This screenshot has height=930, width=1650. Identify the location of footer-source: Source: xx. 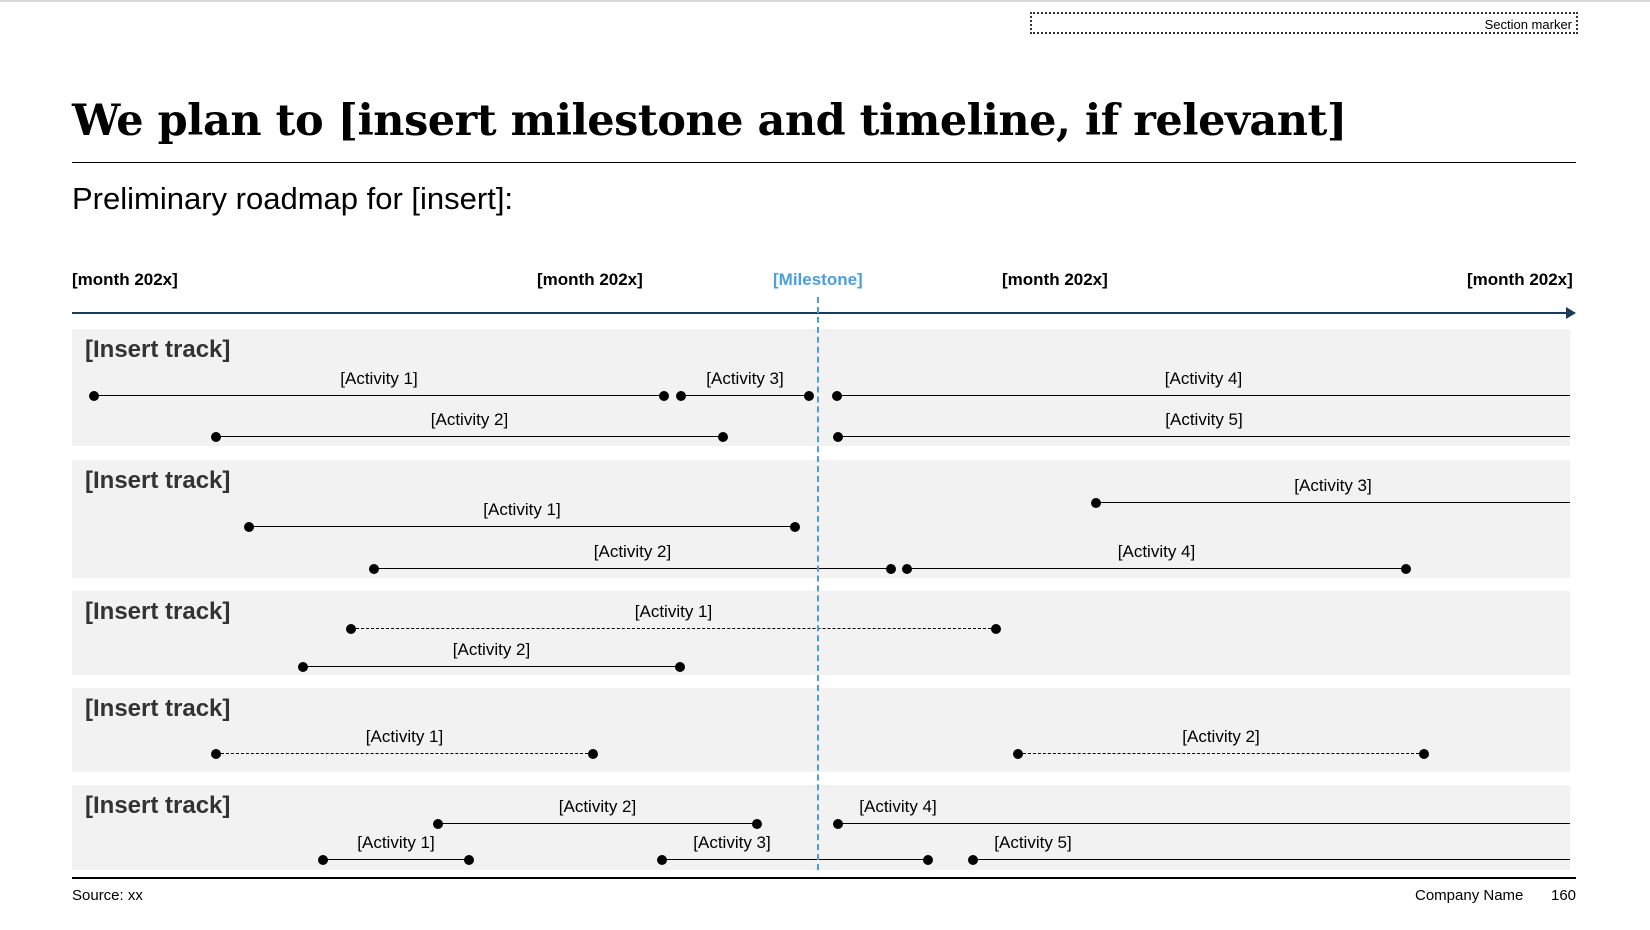
(107, 895).